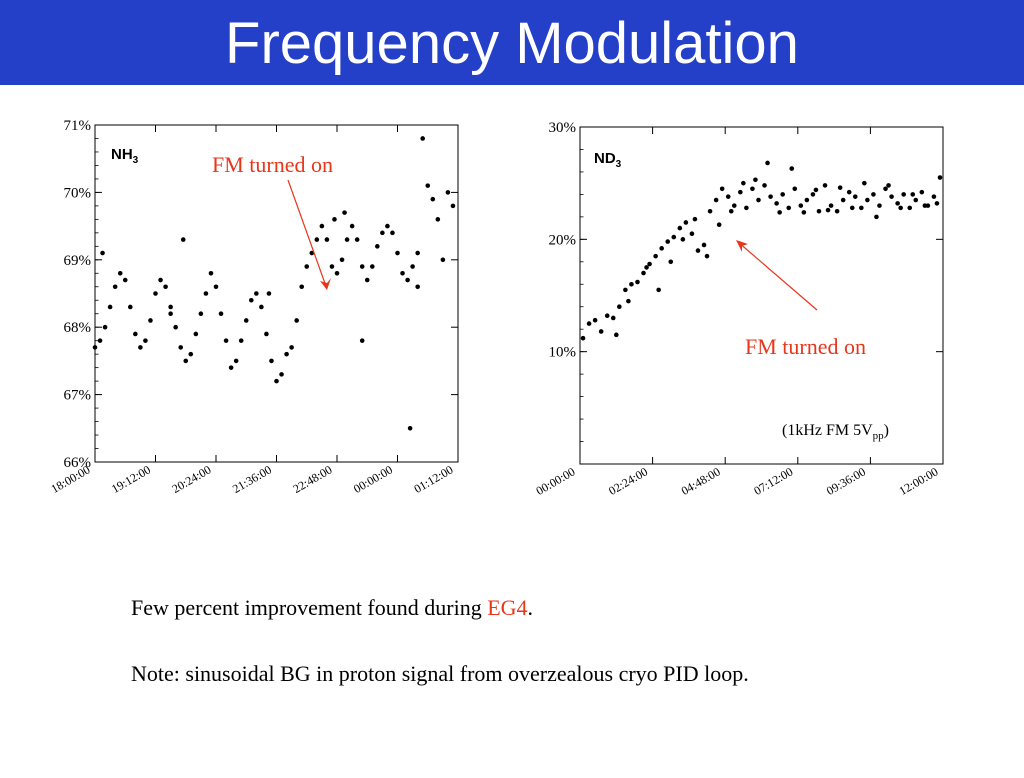 This screenshot has height=778, width=1024. What do you see at coordinates (773, 480) in the screenshot?
I see `nd3-x-tick-label: 07:12:00` at bounding box center [773, 480].